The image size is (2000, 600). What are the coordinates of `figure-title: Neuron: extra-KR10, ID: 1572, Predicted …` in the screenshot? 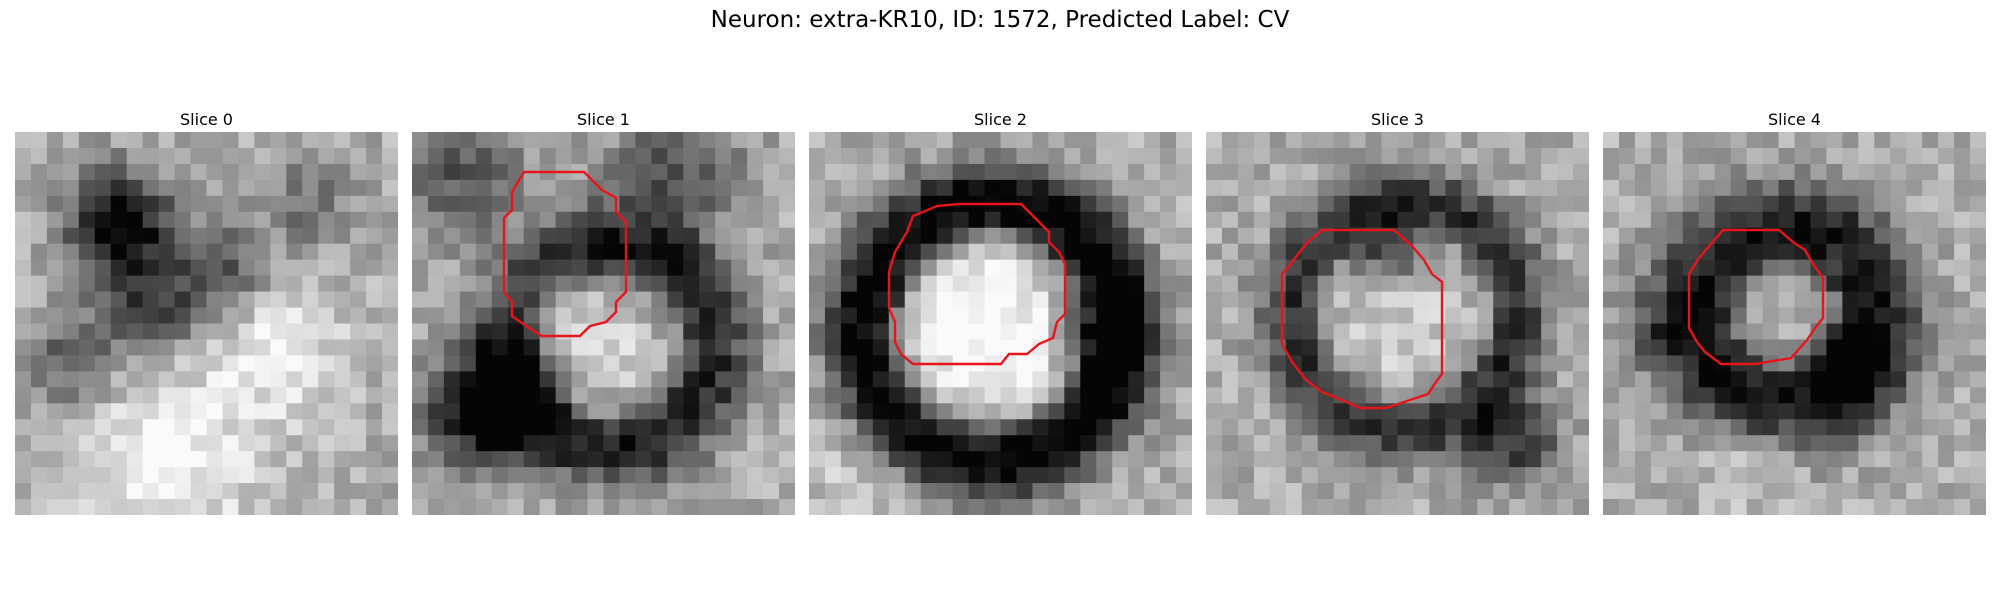 It's located at (1000, 20).